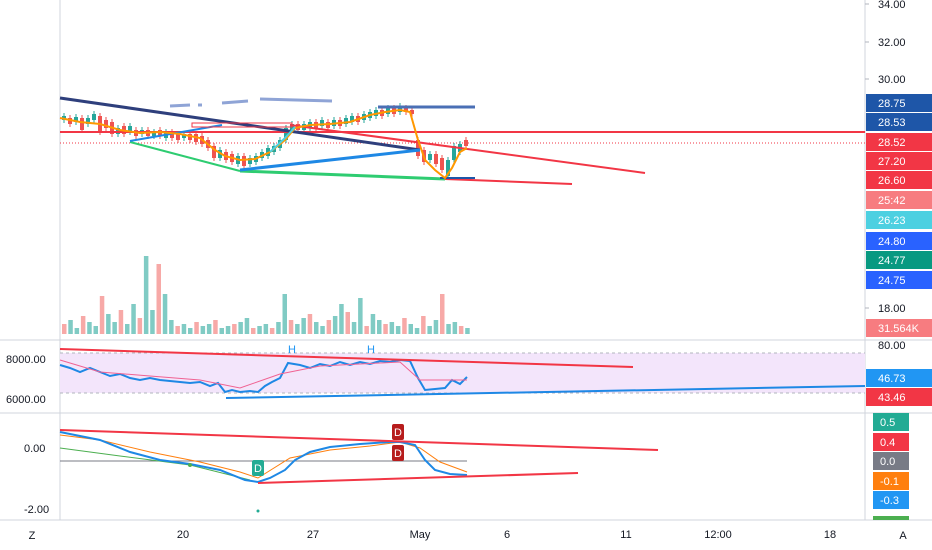 The image size is (932, 550). I want to click on time-label: 6, so click(507, 535).